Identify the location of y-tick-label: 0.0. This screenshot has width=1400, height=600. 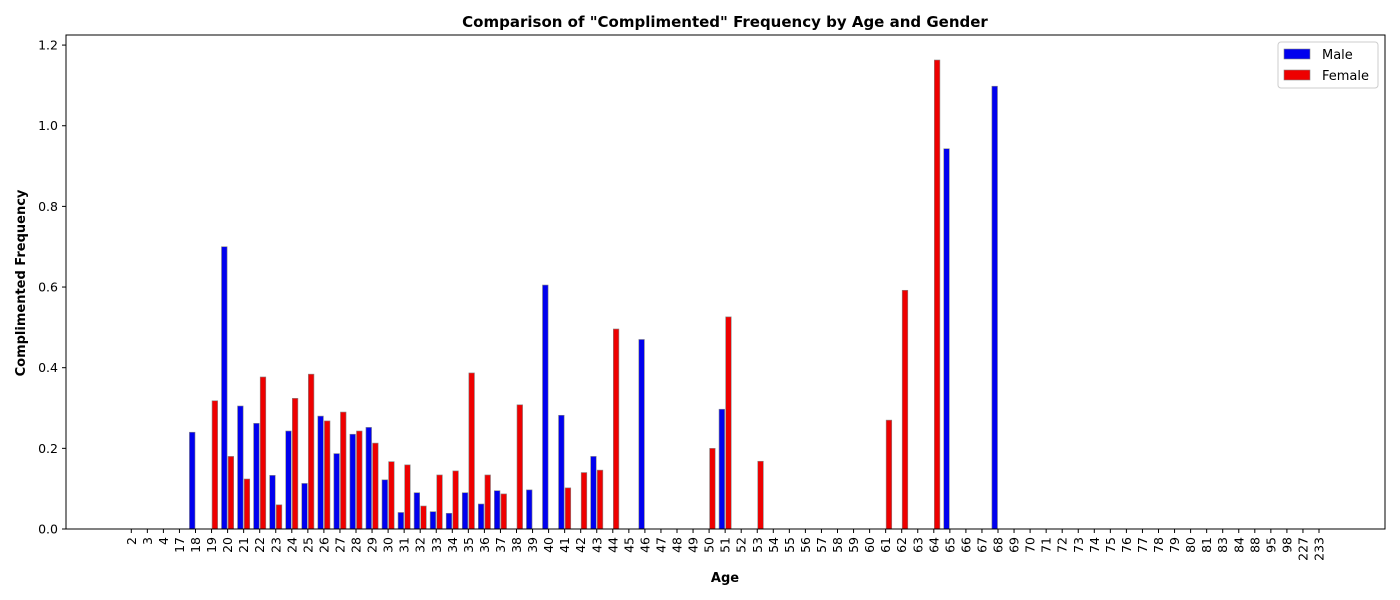
(48, 529).